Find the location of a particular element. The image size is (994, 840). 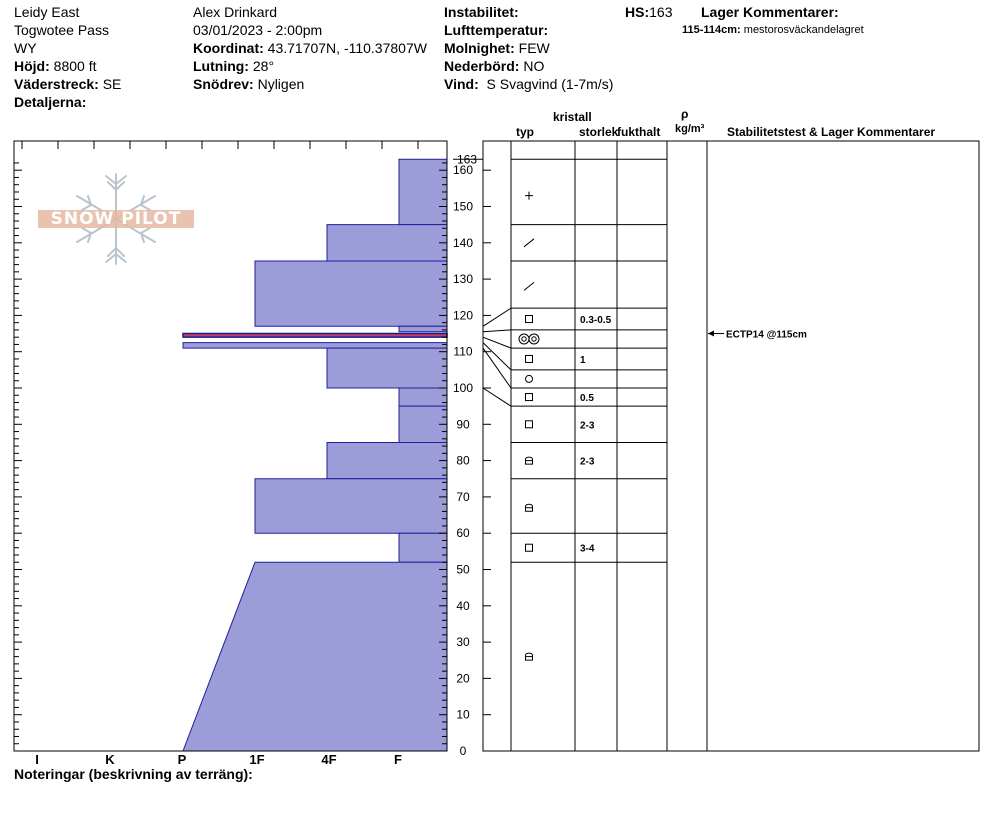

wind-value: S Svagvind (1-7m/s) is located at coordinates (550, 84).